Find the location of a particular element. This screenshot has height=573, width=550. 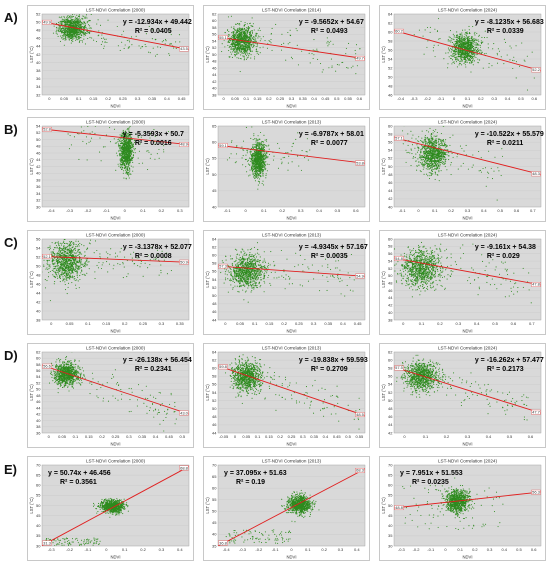

r-squared: R² = 0.0016 is located at coordinates (153, 143).